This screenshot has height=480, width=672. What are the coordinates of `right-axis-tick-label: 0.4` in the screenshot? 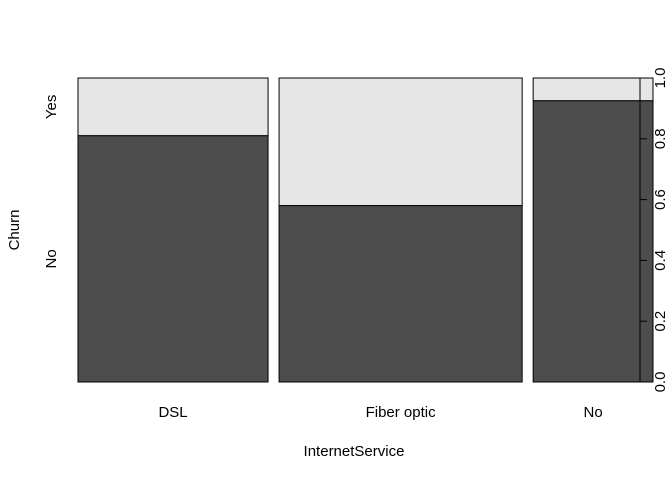 It's located at (660, 260).